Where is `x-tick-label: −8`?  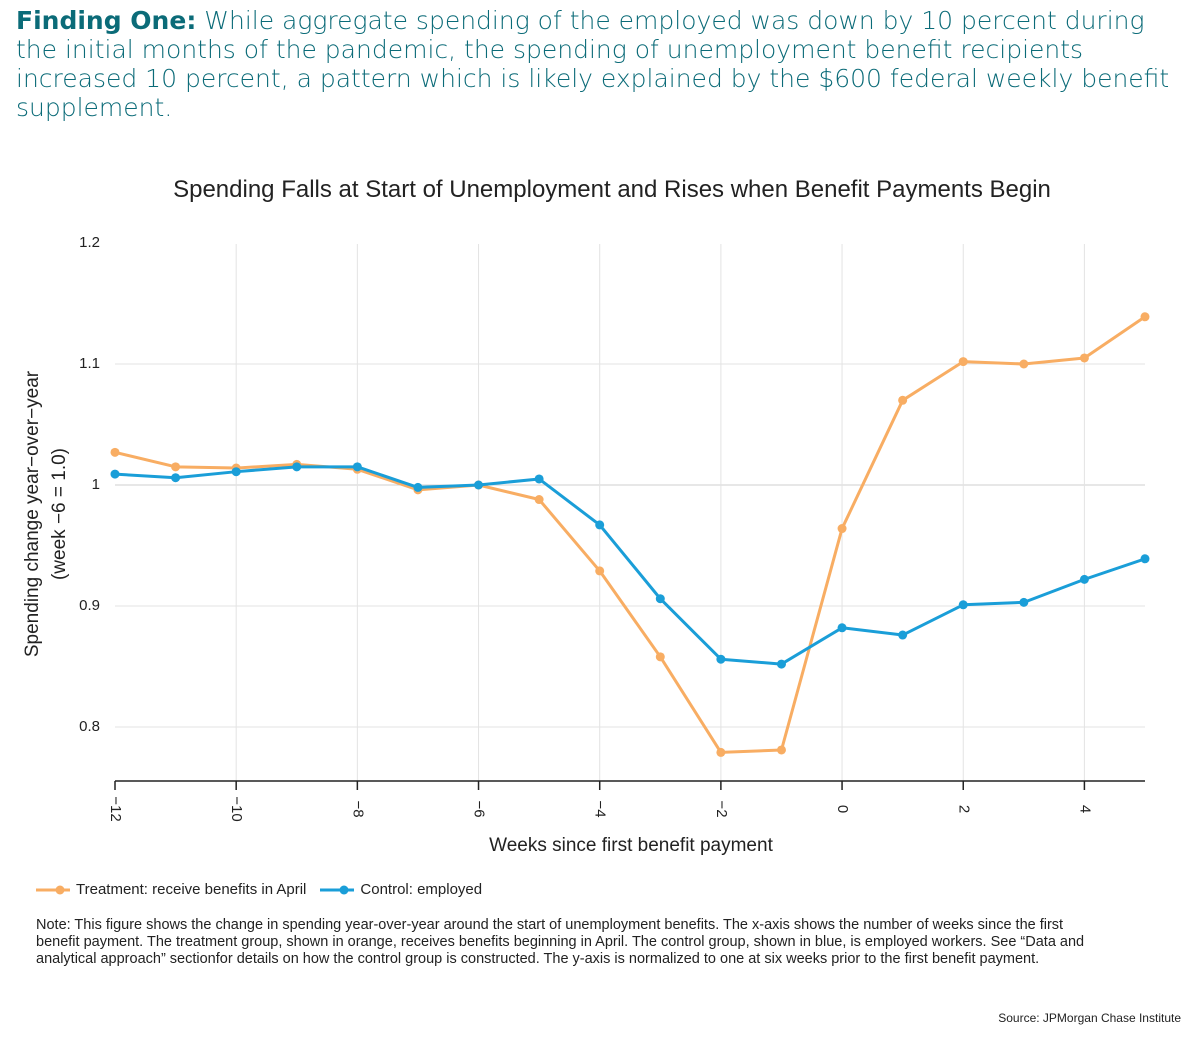
x-tick-label: −8 is located at coordinates (357, 808).